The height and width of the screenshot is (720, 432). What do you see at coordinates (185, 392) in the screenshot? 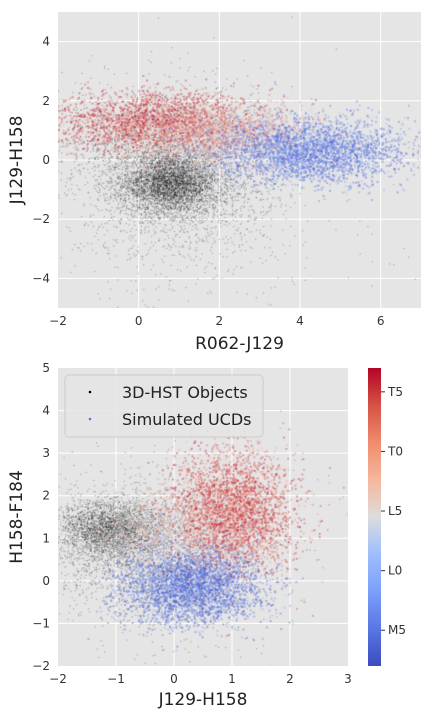
I see `legend-label-3dhst: 3D-HST Objects` at bounding box center [185, 392].